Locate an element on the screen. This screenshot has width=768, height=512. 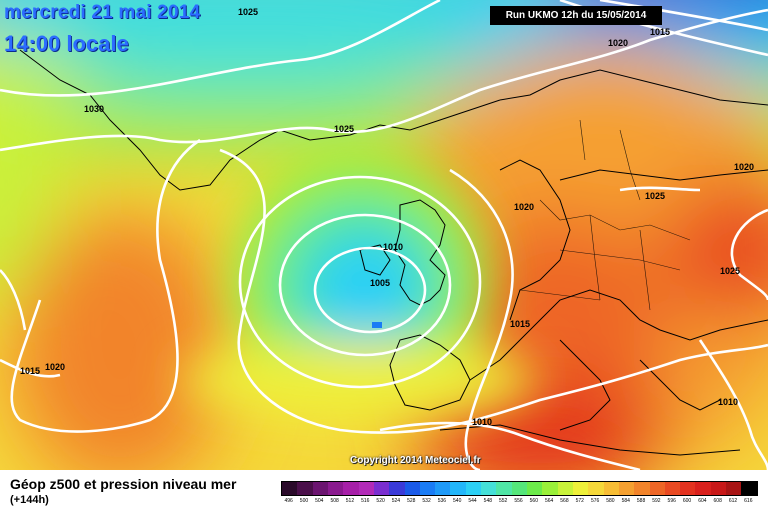
forecast-offset: (+144h) is located at coordinates (29, 500).